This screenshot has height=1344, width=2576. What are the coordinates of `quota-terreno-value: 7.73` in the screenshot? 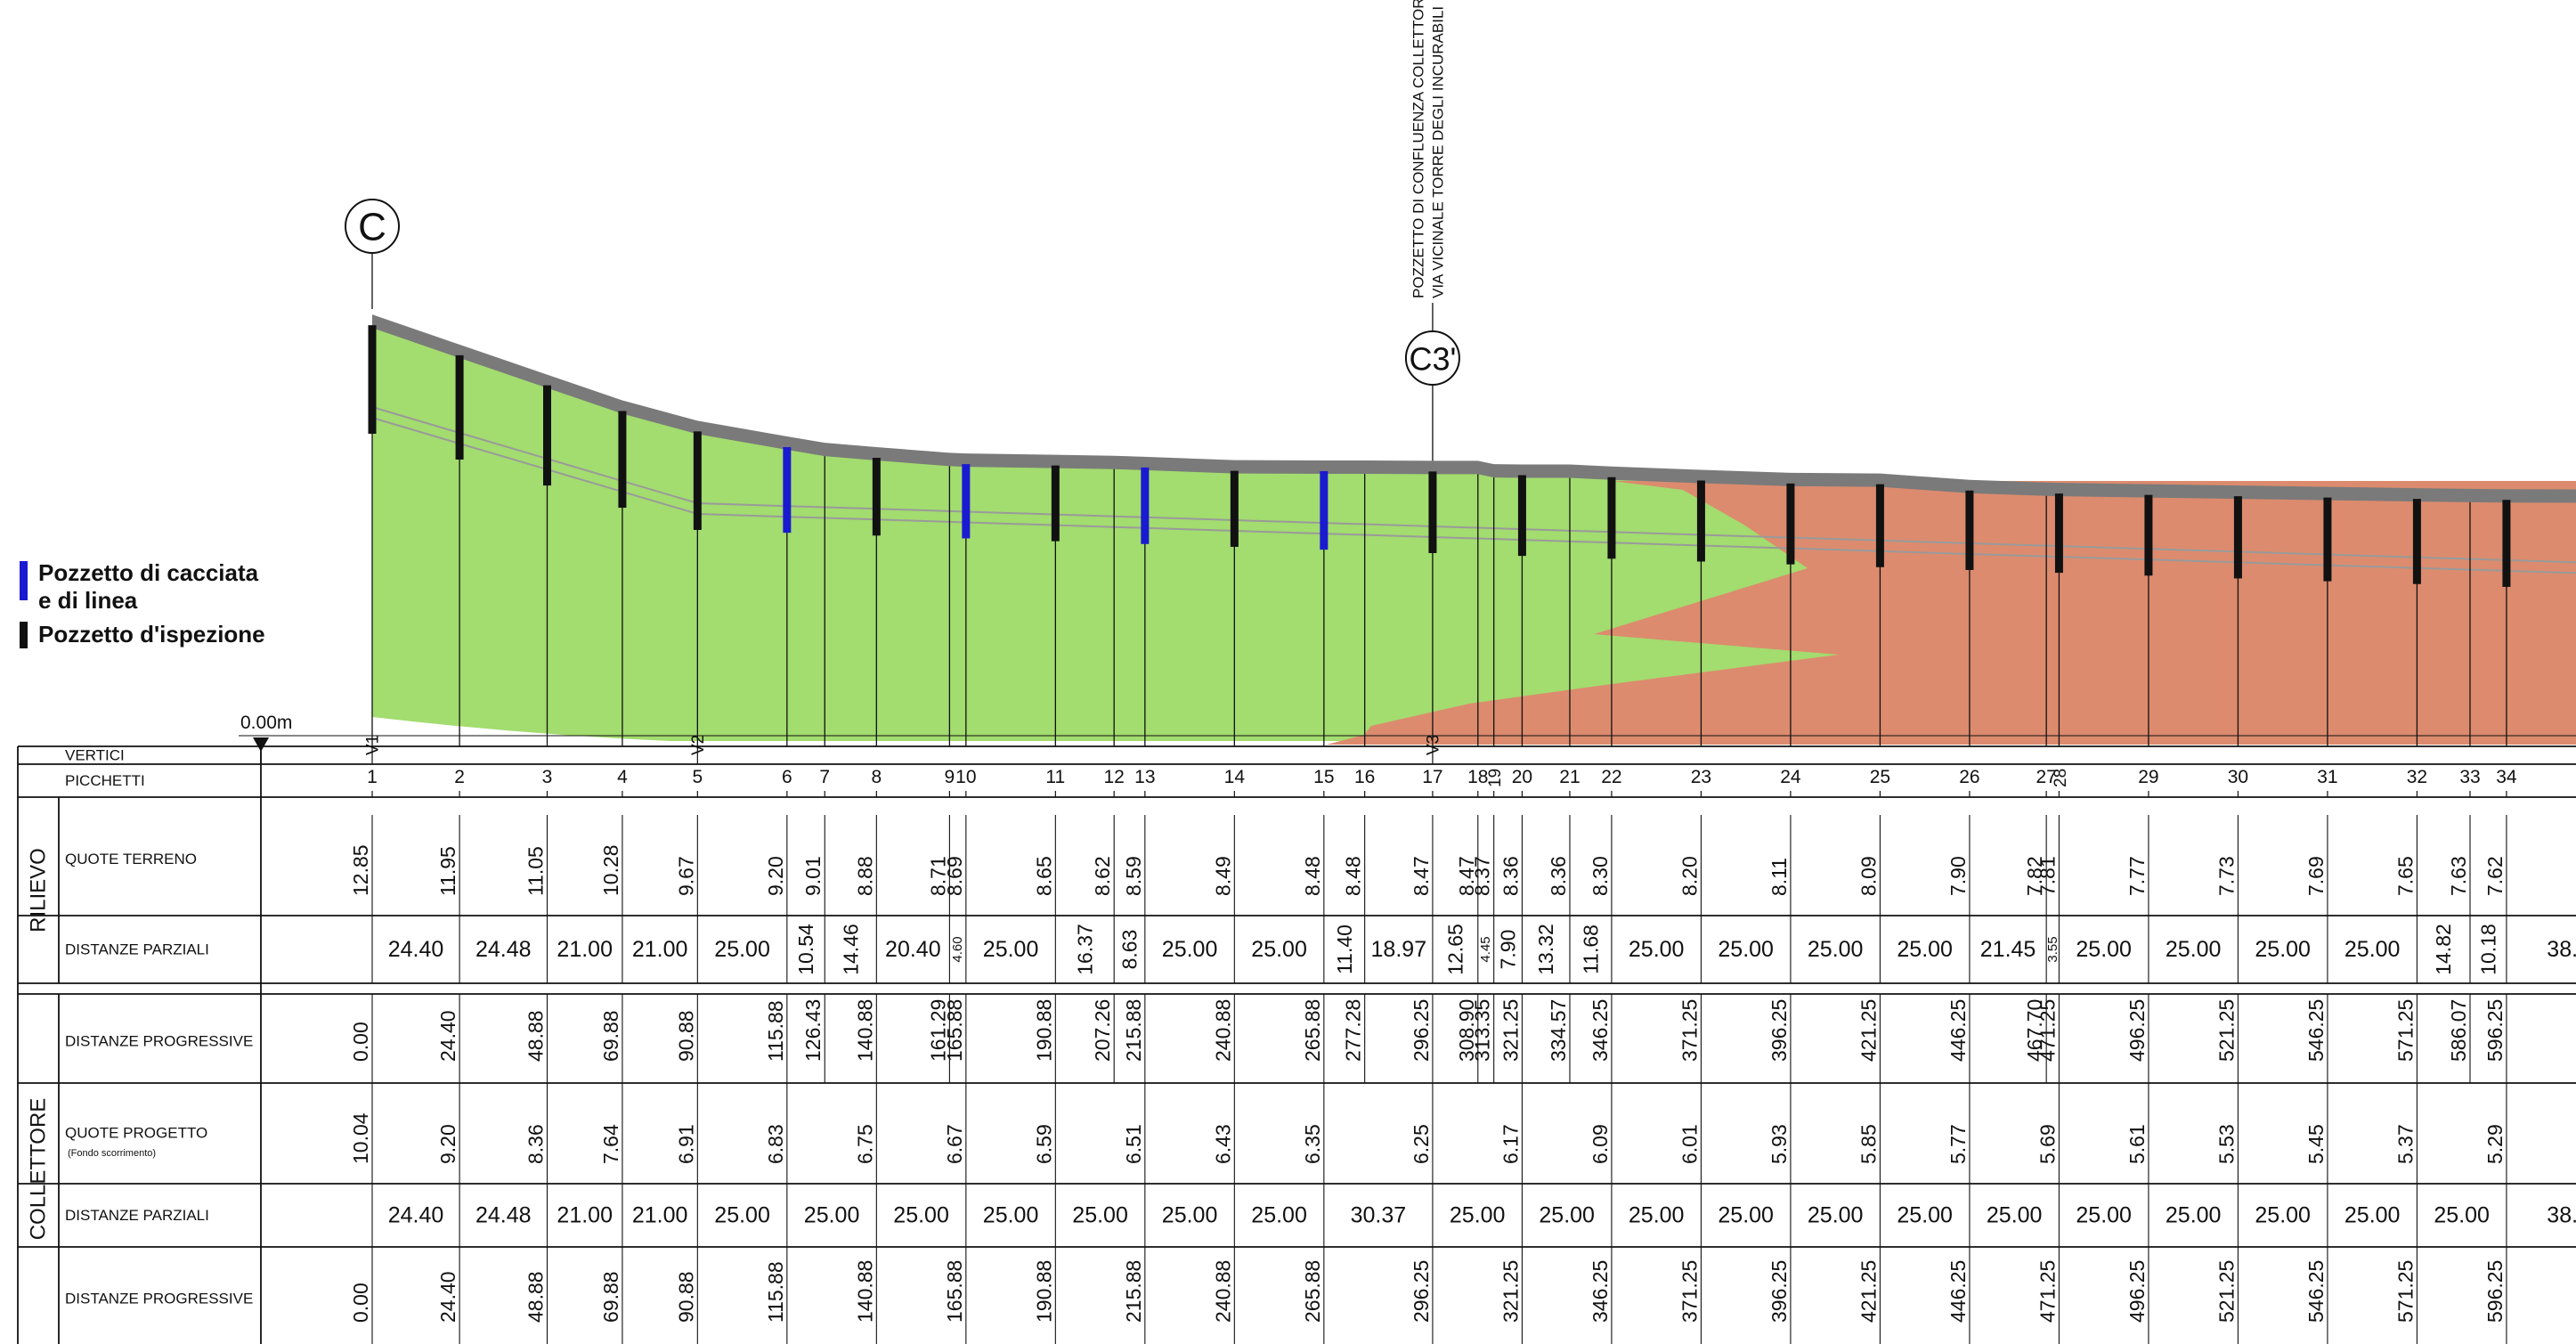 It's located at (2226, 876).